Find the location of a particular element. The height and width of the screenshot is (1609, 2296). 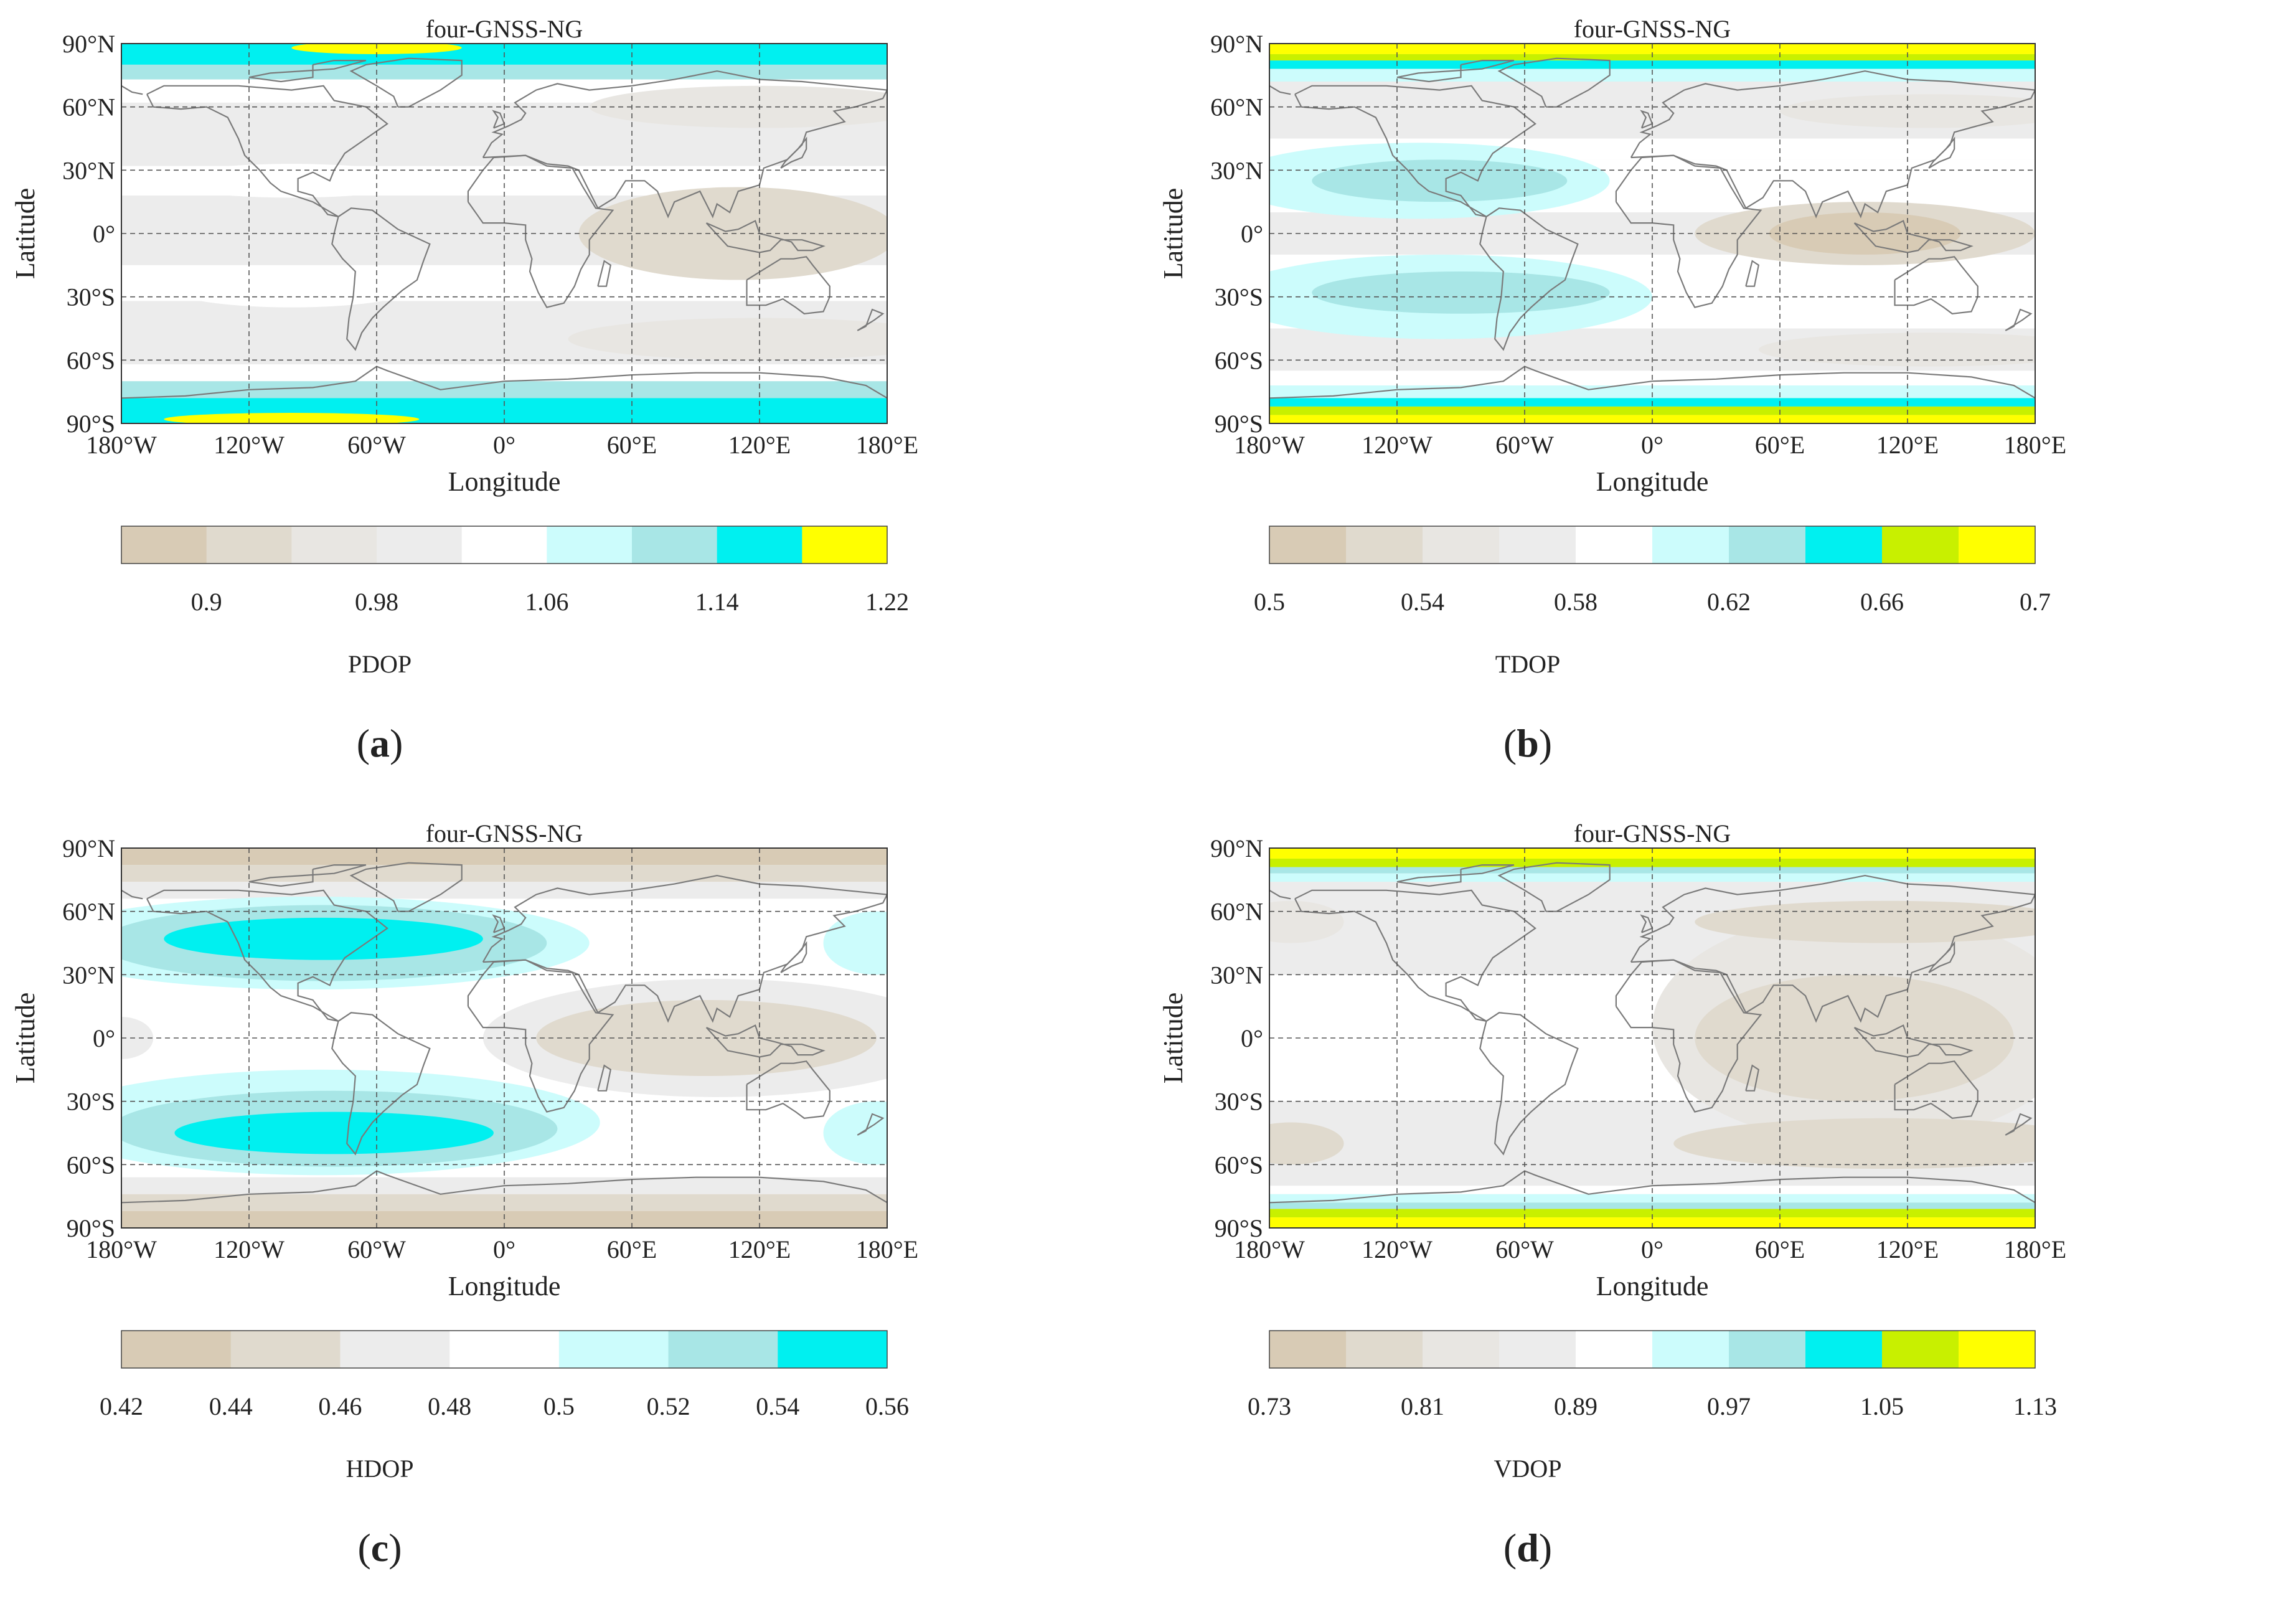

panel-c-x-tick-label: 0° is located at coordinates (504, 1249).